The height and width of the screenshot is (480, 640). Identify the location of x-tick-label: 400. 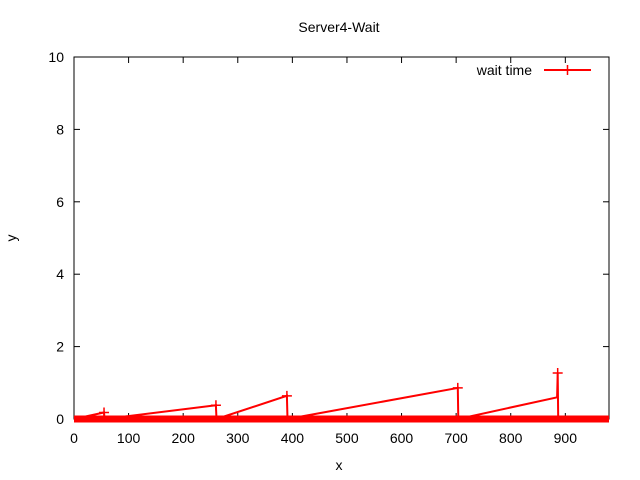
(293, 438).